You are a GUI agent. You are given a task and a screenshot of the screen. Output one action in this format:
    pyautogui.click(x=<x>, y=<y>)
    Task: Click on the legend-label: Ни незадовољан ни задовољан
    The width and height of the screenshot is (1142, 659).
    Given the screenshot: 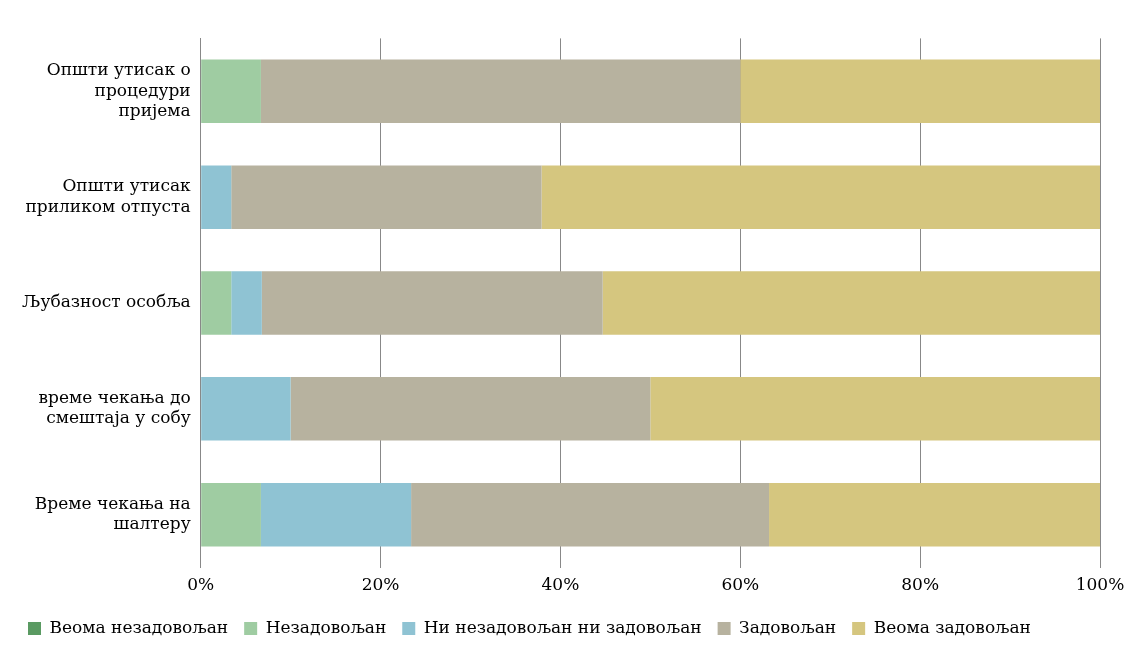 What is the action you would take?
    pyautogui.click(x=562, y=626)
    